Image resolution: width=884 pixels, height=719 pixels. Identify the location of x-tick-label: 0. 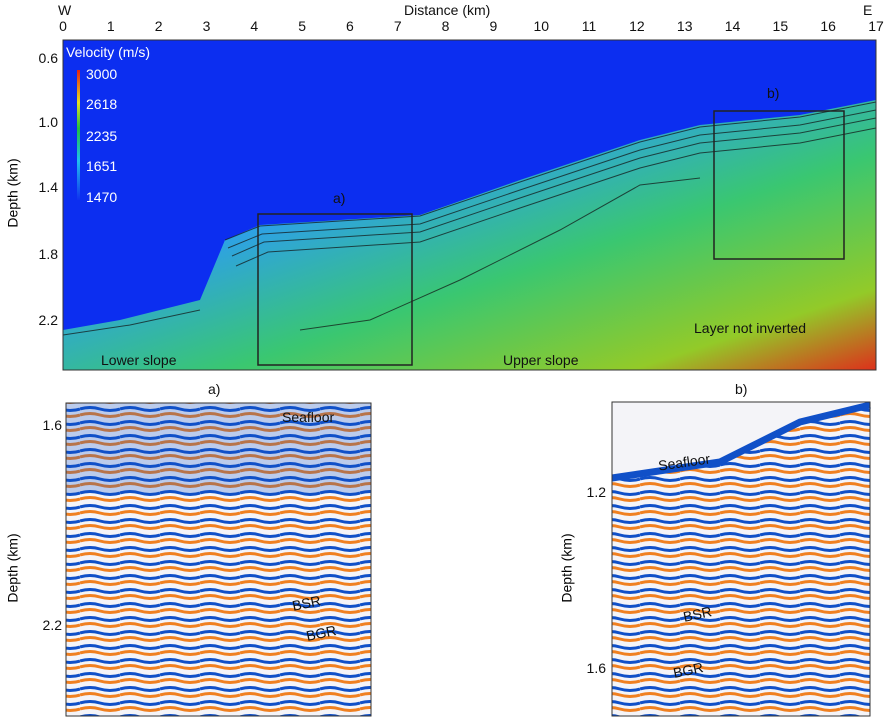
(63, 26).